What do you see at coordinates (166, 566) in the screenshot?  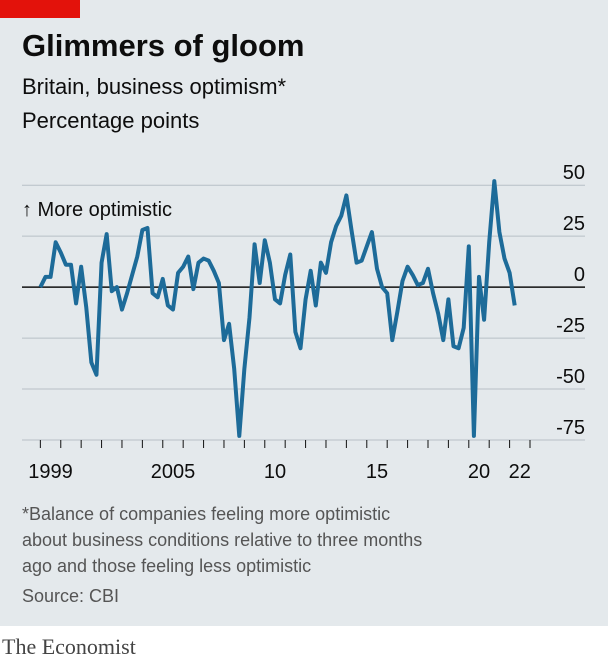 I see `footnote: ago and those feeling less optimistic` at bounding box center [166, 566].